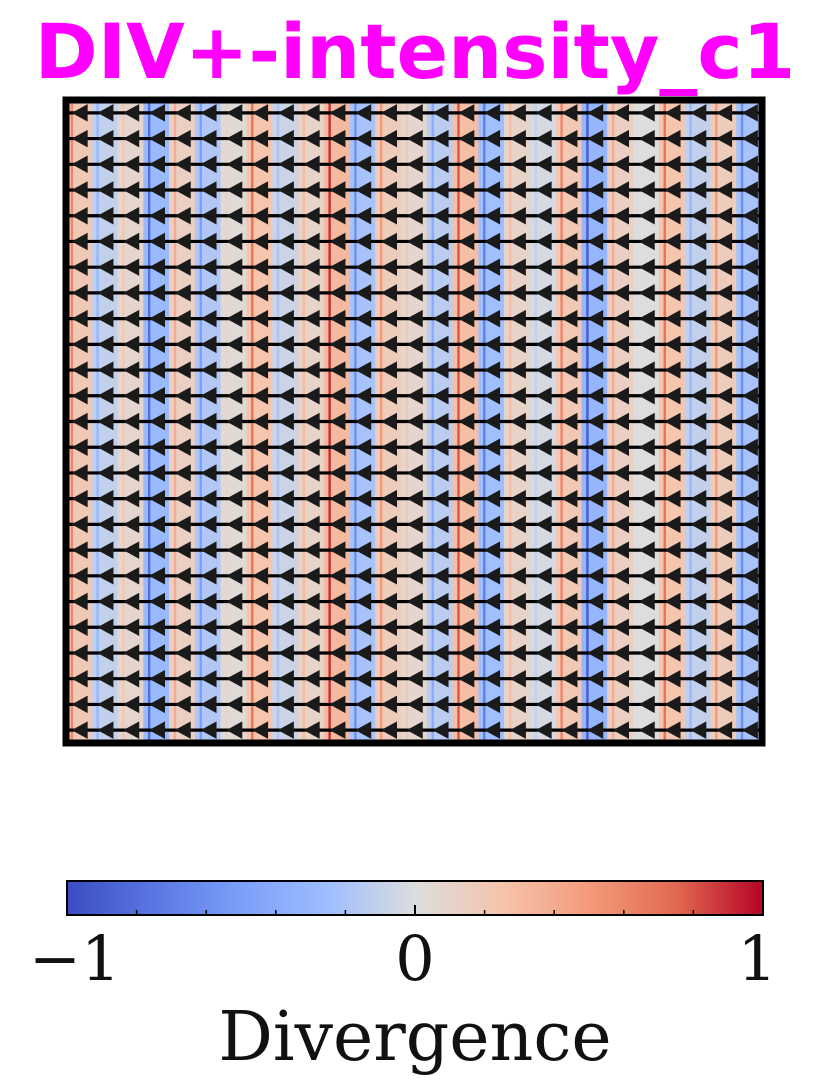 This screenshot has width=830, height=1090. I want to click on colorbar-tick-label: −1, so click(74, 958).